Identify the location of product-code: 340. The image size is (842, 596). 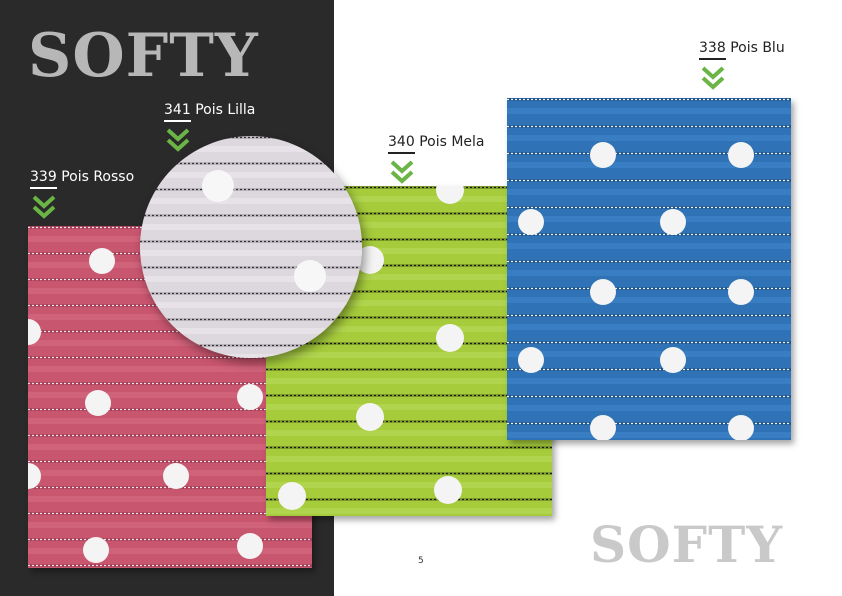
(401, 144).